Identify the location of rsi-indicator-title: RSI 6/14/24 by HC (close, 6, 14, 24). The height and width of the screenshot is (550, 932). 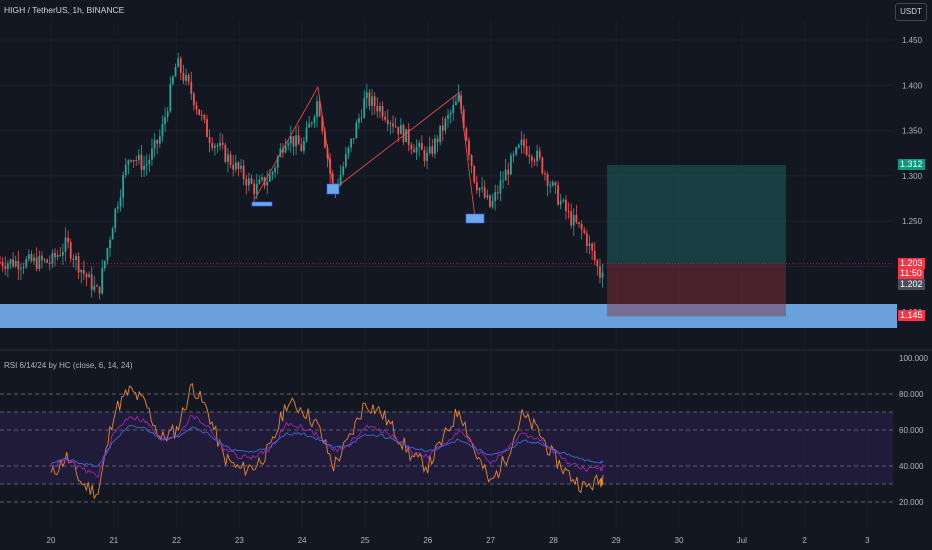
(68, 365).